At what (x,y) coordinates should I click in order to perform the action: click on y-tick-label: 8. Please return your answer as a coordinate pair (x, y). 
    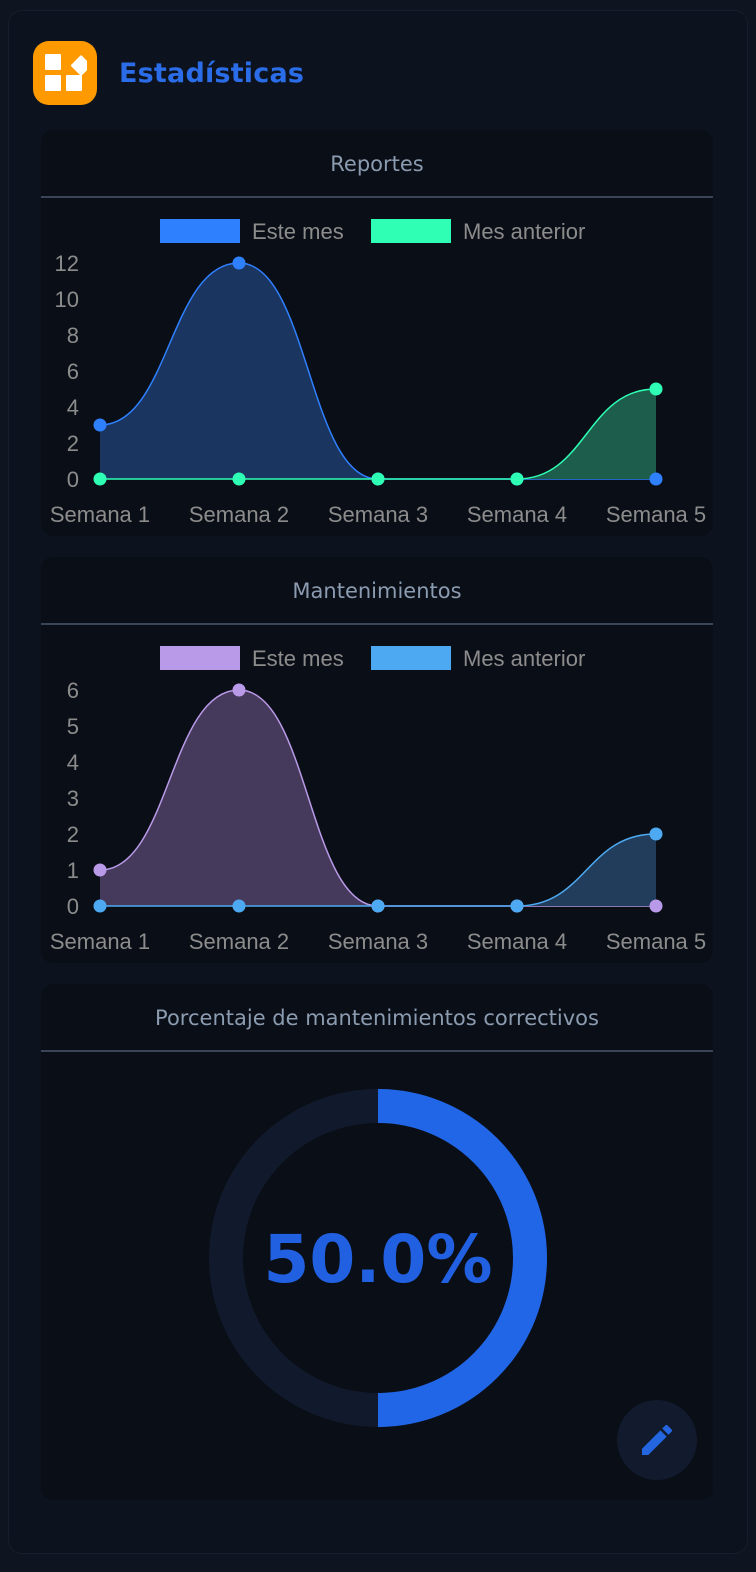
    Looking at the image, I should click on (73, 335).